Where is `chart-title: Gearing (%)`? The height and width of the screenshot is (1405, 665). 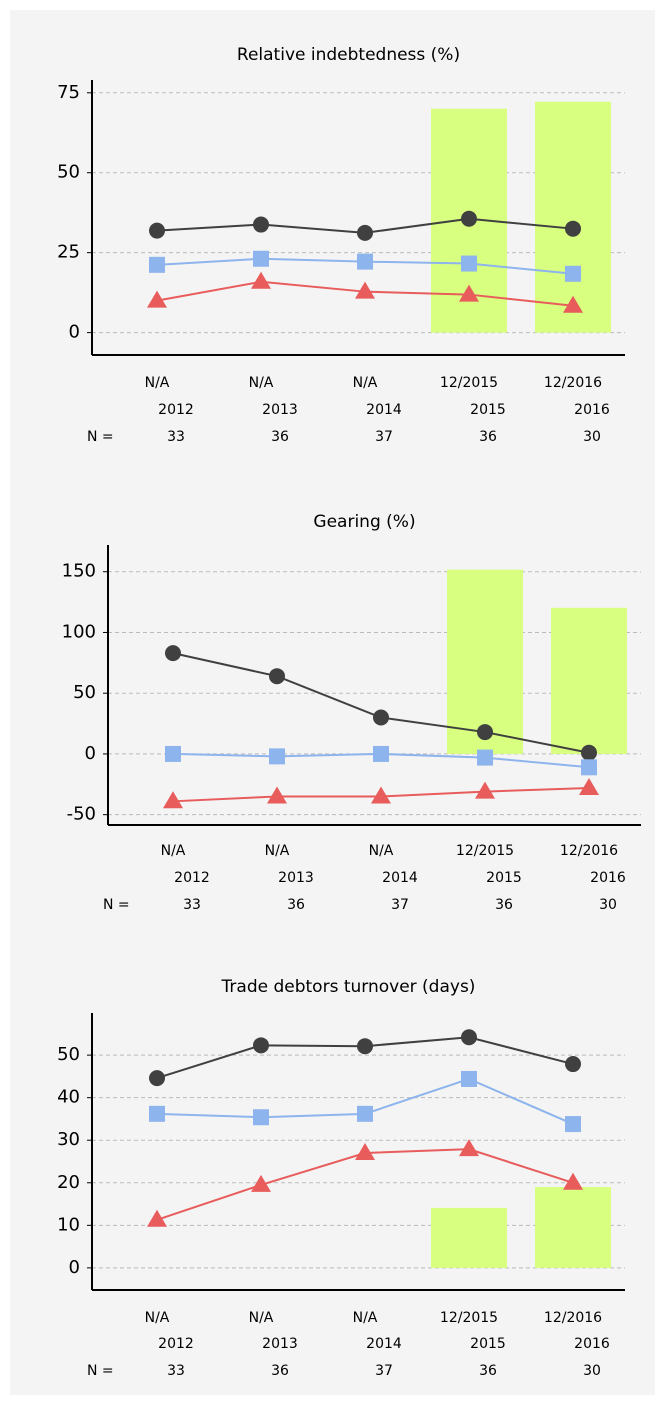 chart-title: Gearing (%) is located at coordinates (364, 522).